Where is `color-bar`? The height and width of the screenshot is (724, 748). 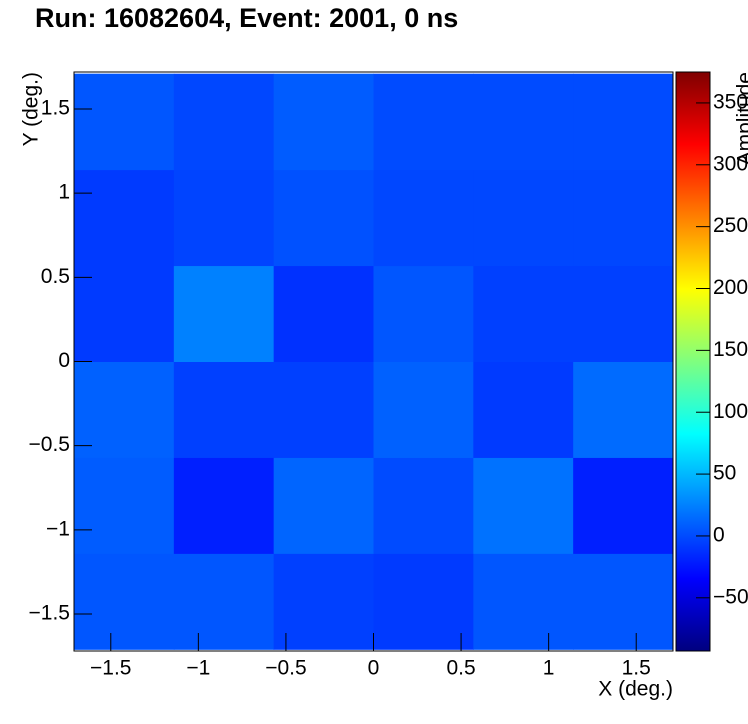 color-bar is located at coordinates (693, 361).